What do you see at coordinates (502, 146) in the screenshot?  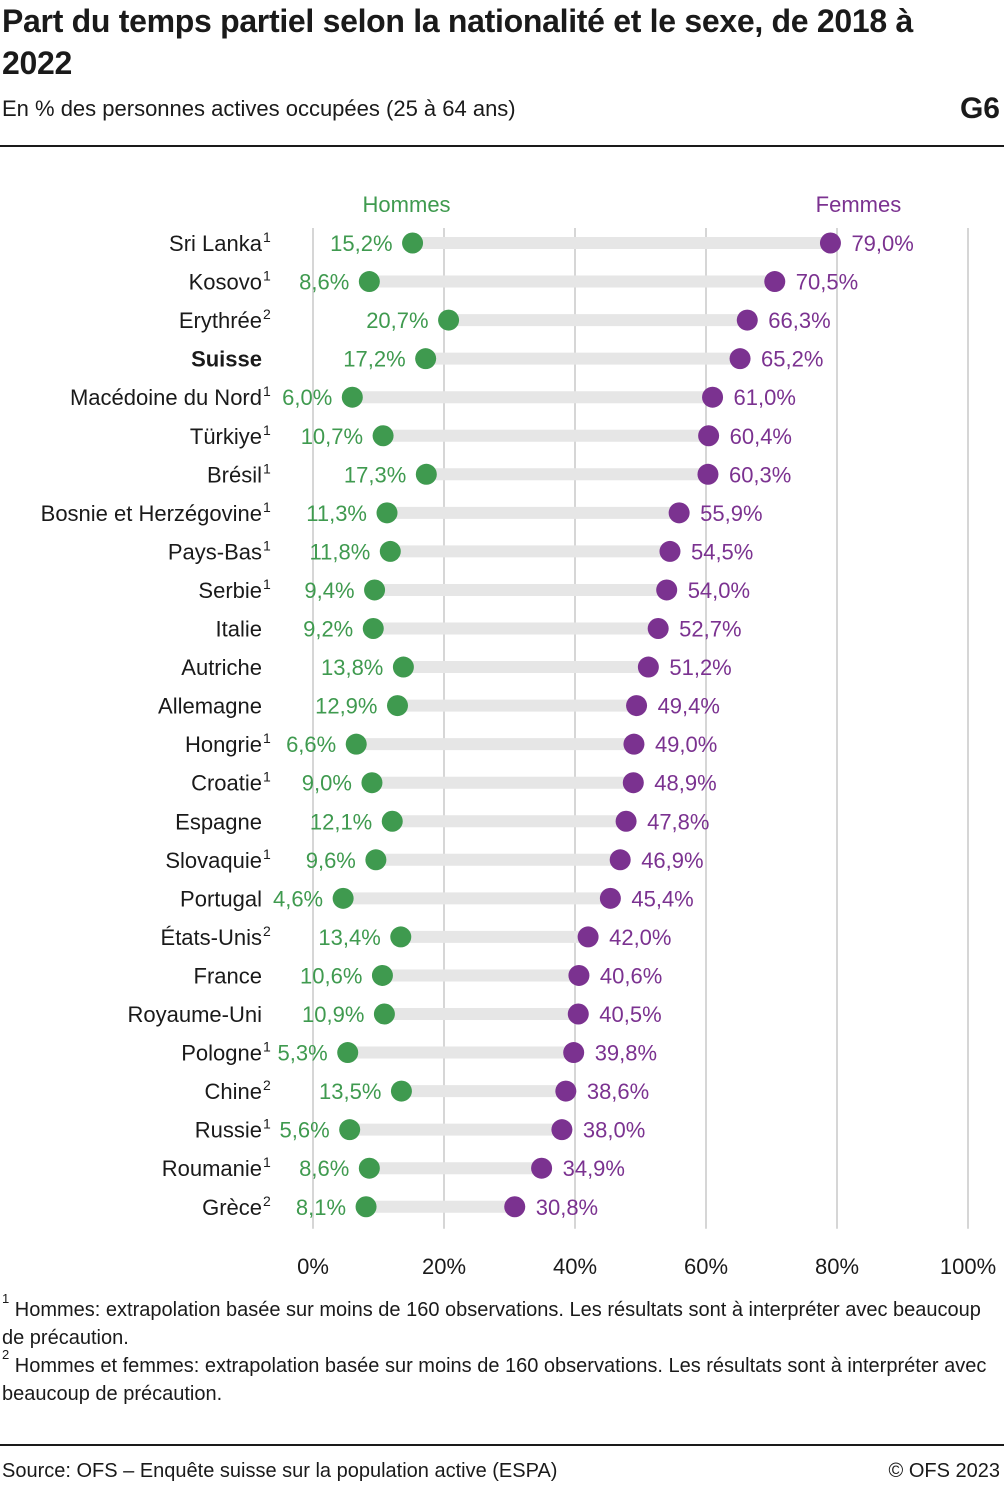 I see `top-divider` at bounding box center [502, 146].